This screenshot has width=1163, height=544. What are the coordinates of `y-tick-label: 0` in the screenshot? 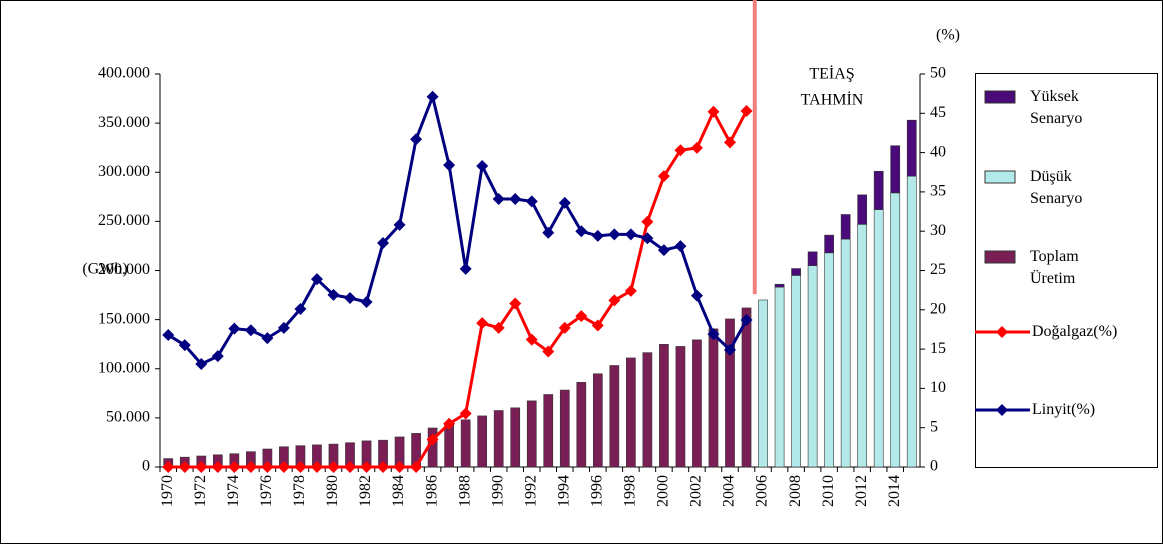 It's located at (146, 466).